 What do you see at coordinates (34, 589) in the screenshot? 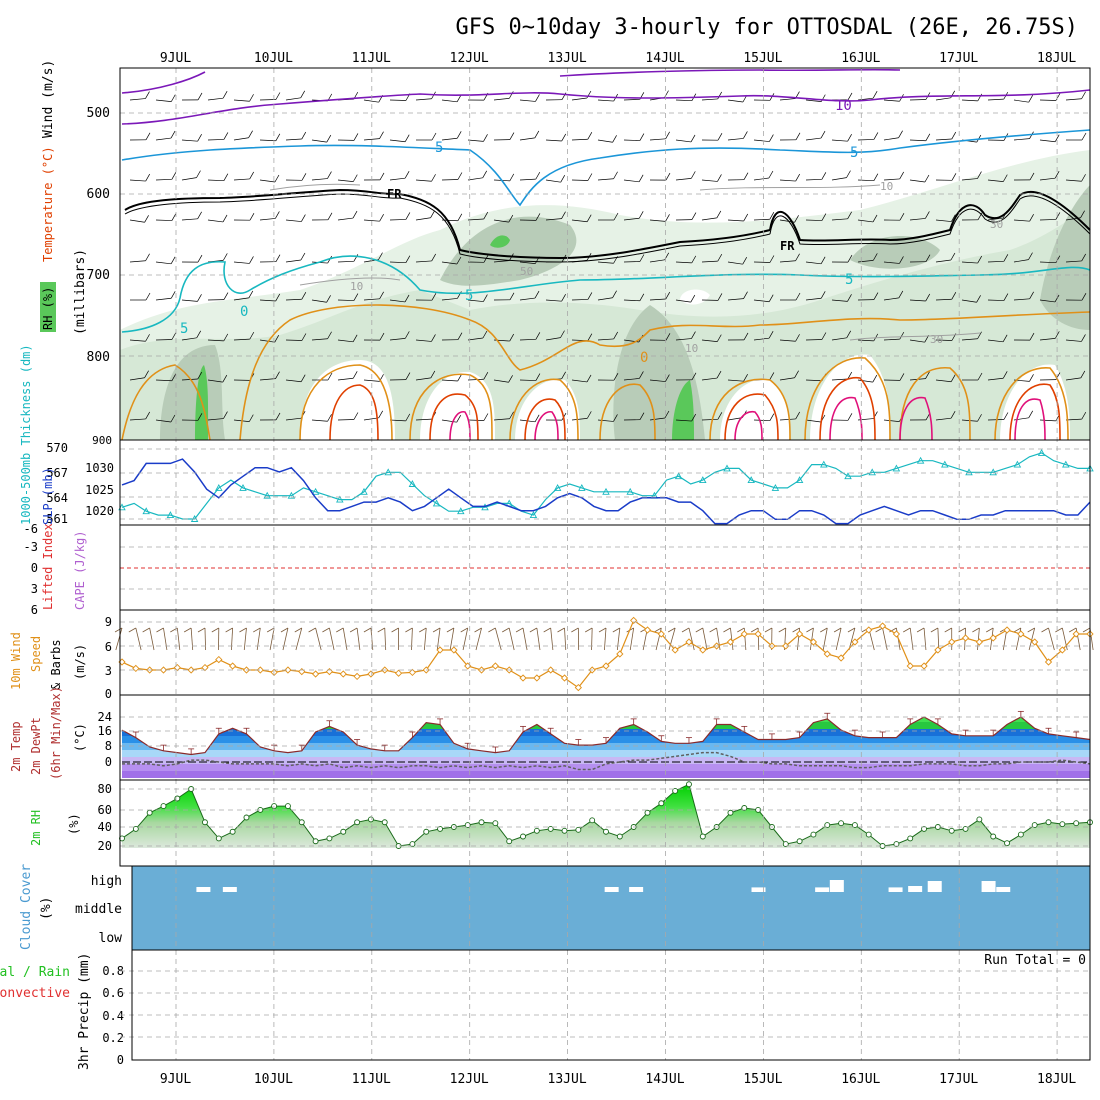
I see `li-tick: 3` at bounding box center [34, 589].